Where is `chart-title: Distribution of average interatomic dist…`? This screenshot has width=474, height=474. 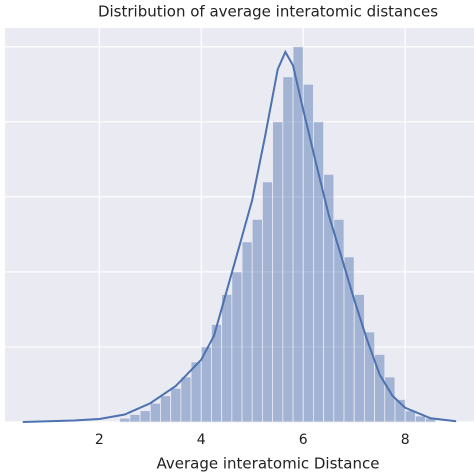
chart-title: Distribution of average interatomic dist… is located at coordinates (268, 12).